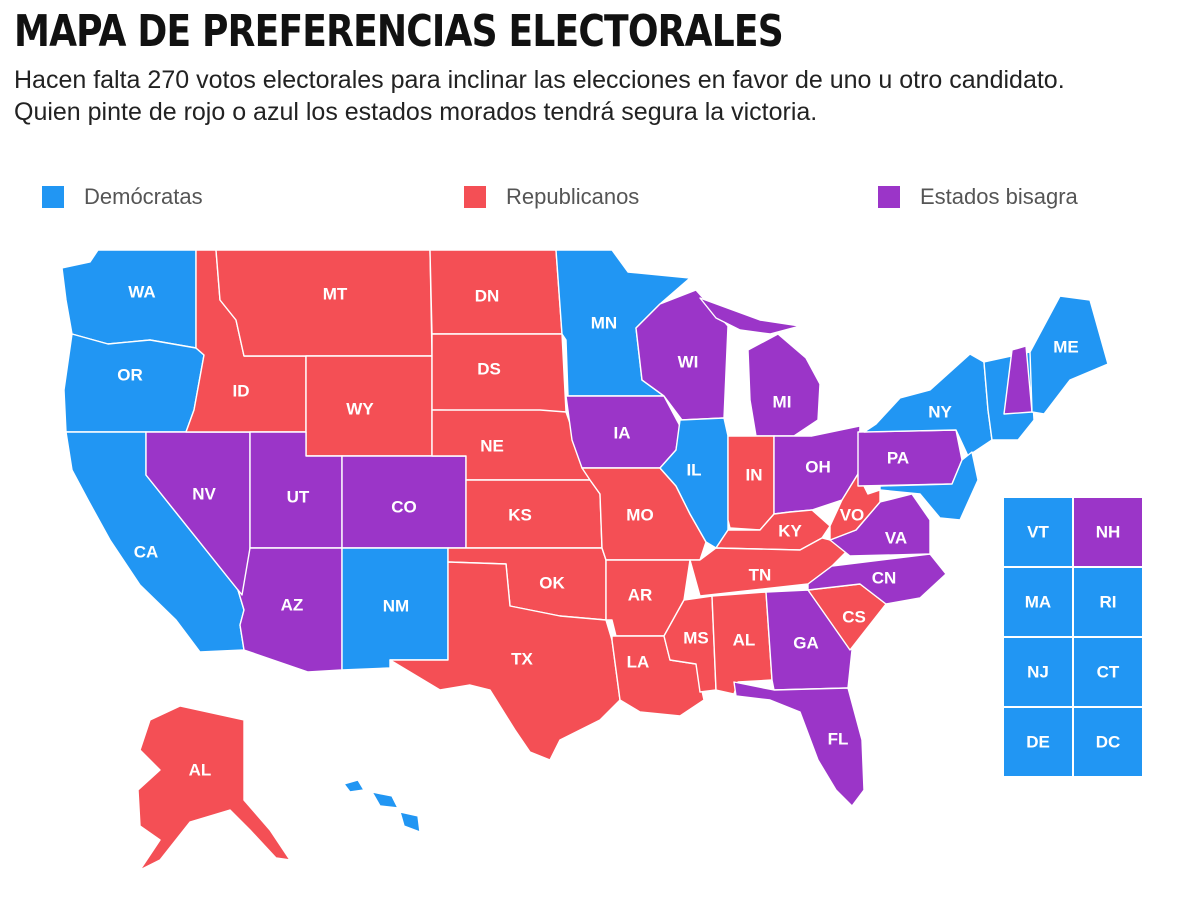  Describe the element at coordinates (146, 551) in the screenshot. I see `state-label-ca: CA` at that location.